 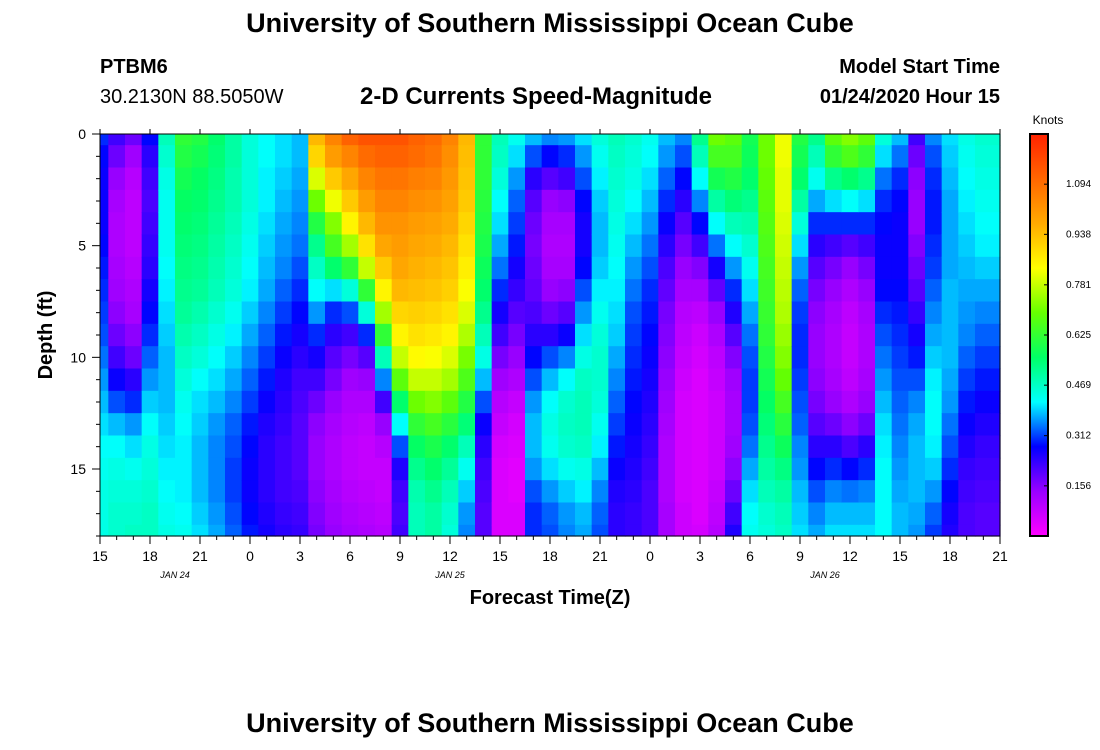 What do you see at coordinates (1078, 184) in the screenshot?
I see `colorbar-tick-label: 1.094` at bounding box center [1078, 184].